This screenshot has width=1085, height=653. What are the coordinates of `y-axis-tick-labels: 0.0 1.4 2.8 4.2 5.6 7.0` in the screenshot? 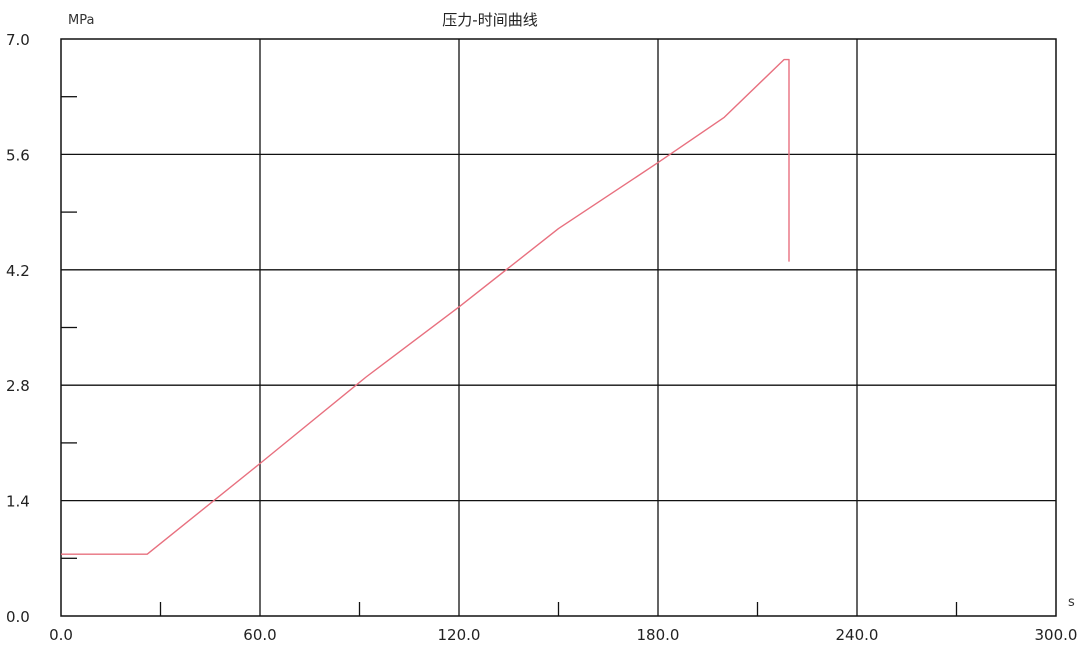 It's located at (18, 328).